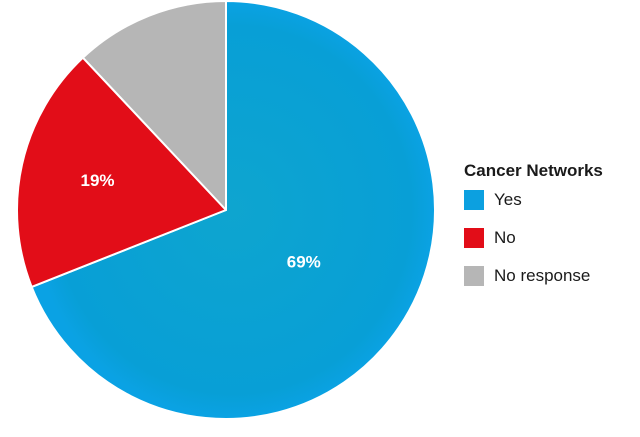 Image resolution: width=640 pixels, height=437 pixels. Describe the element at coordinates (474, 200) in the screenshot. I see `legend-swatch-yes` at that location.